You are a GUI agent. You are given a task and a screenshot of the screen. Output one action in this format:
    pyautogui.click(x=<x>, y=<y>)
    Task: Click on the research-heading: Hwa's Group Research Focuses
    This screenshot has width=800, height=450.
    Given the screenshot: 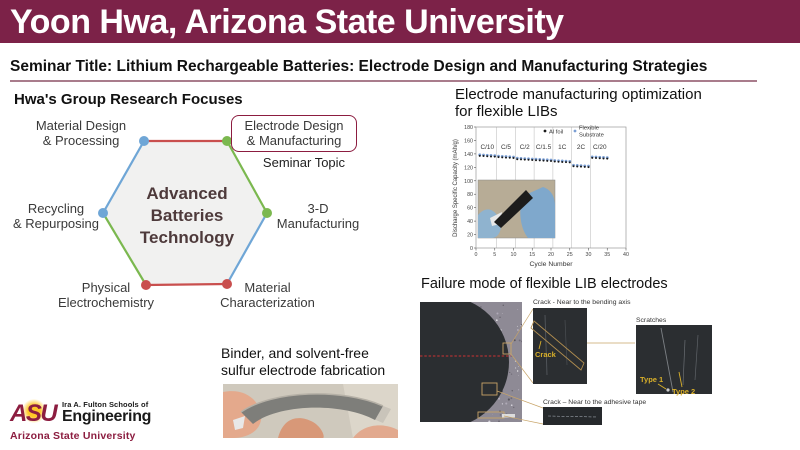 What is the action you would take?
    pyautogui.click(x=128, y=99)
    